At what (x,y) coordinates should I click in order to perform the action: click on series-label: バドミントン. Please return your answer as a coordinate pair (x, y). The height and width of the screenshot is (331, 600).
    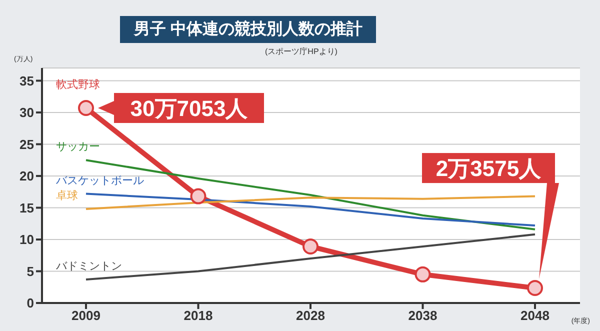
    Looking at the image, I should click on (88, 266).